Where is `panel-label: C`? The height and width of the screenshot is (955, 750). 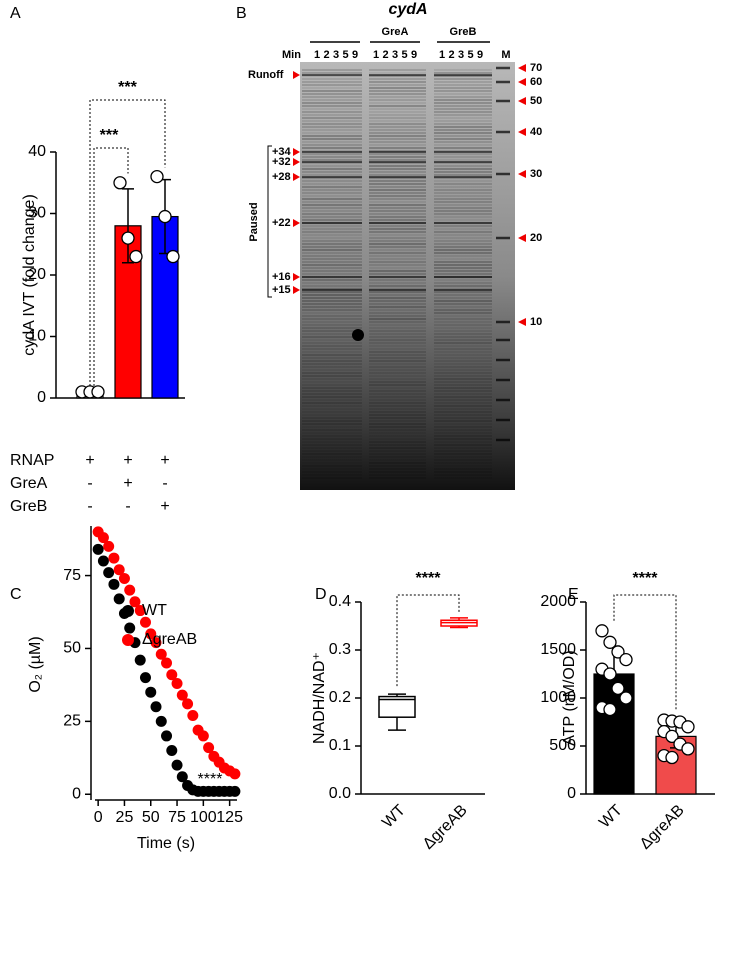
panel-label: C is located at coordinates (16, 594).